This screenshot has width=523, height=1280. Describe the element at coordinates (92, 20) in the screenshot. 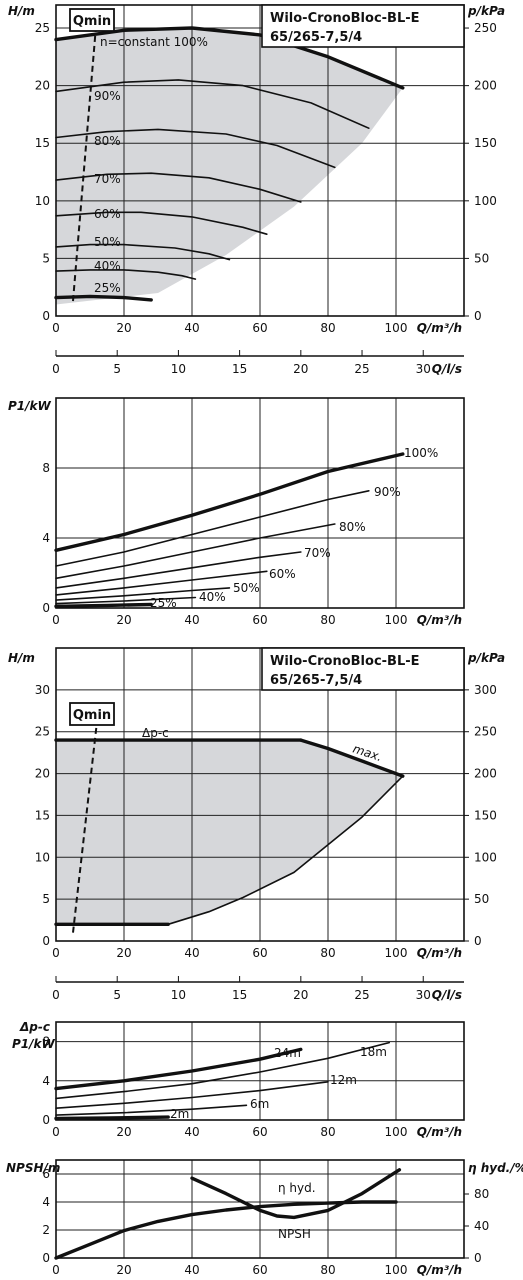

I see `qmin-box` at that location.